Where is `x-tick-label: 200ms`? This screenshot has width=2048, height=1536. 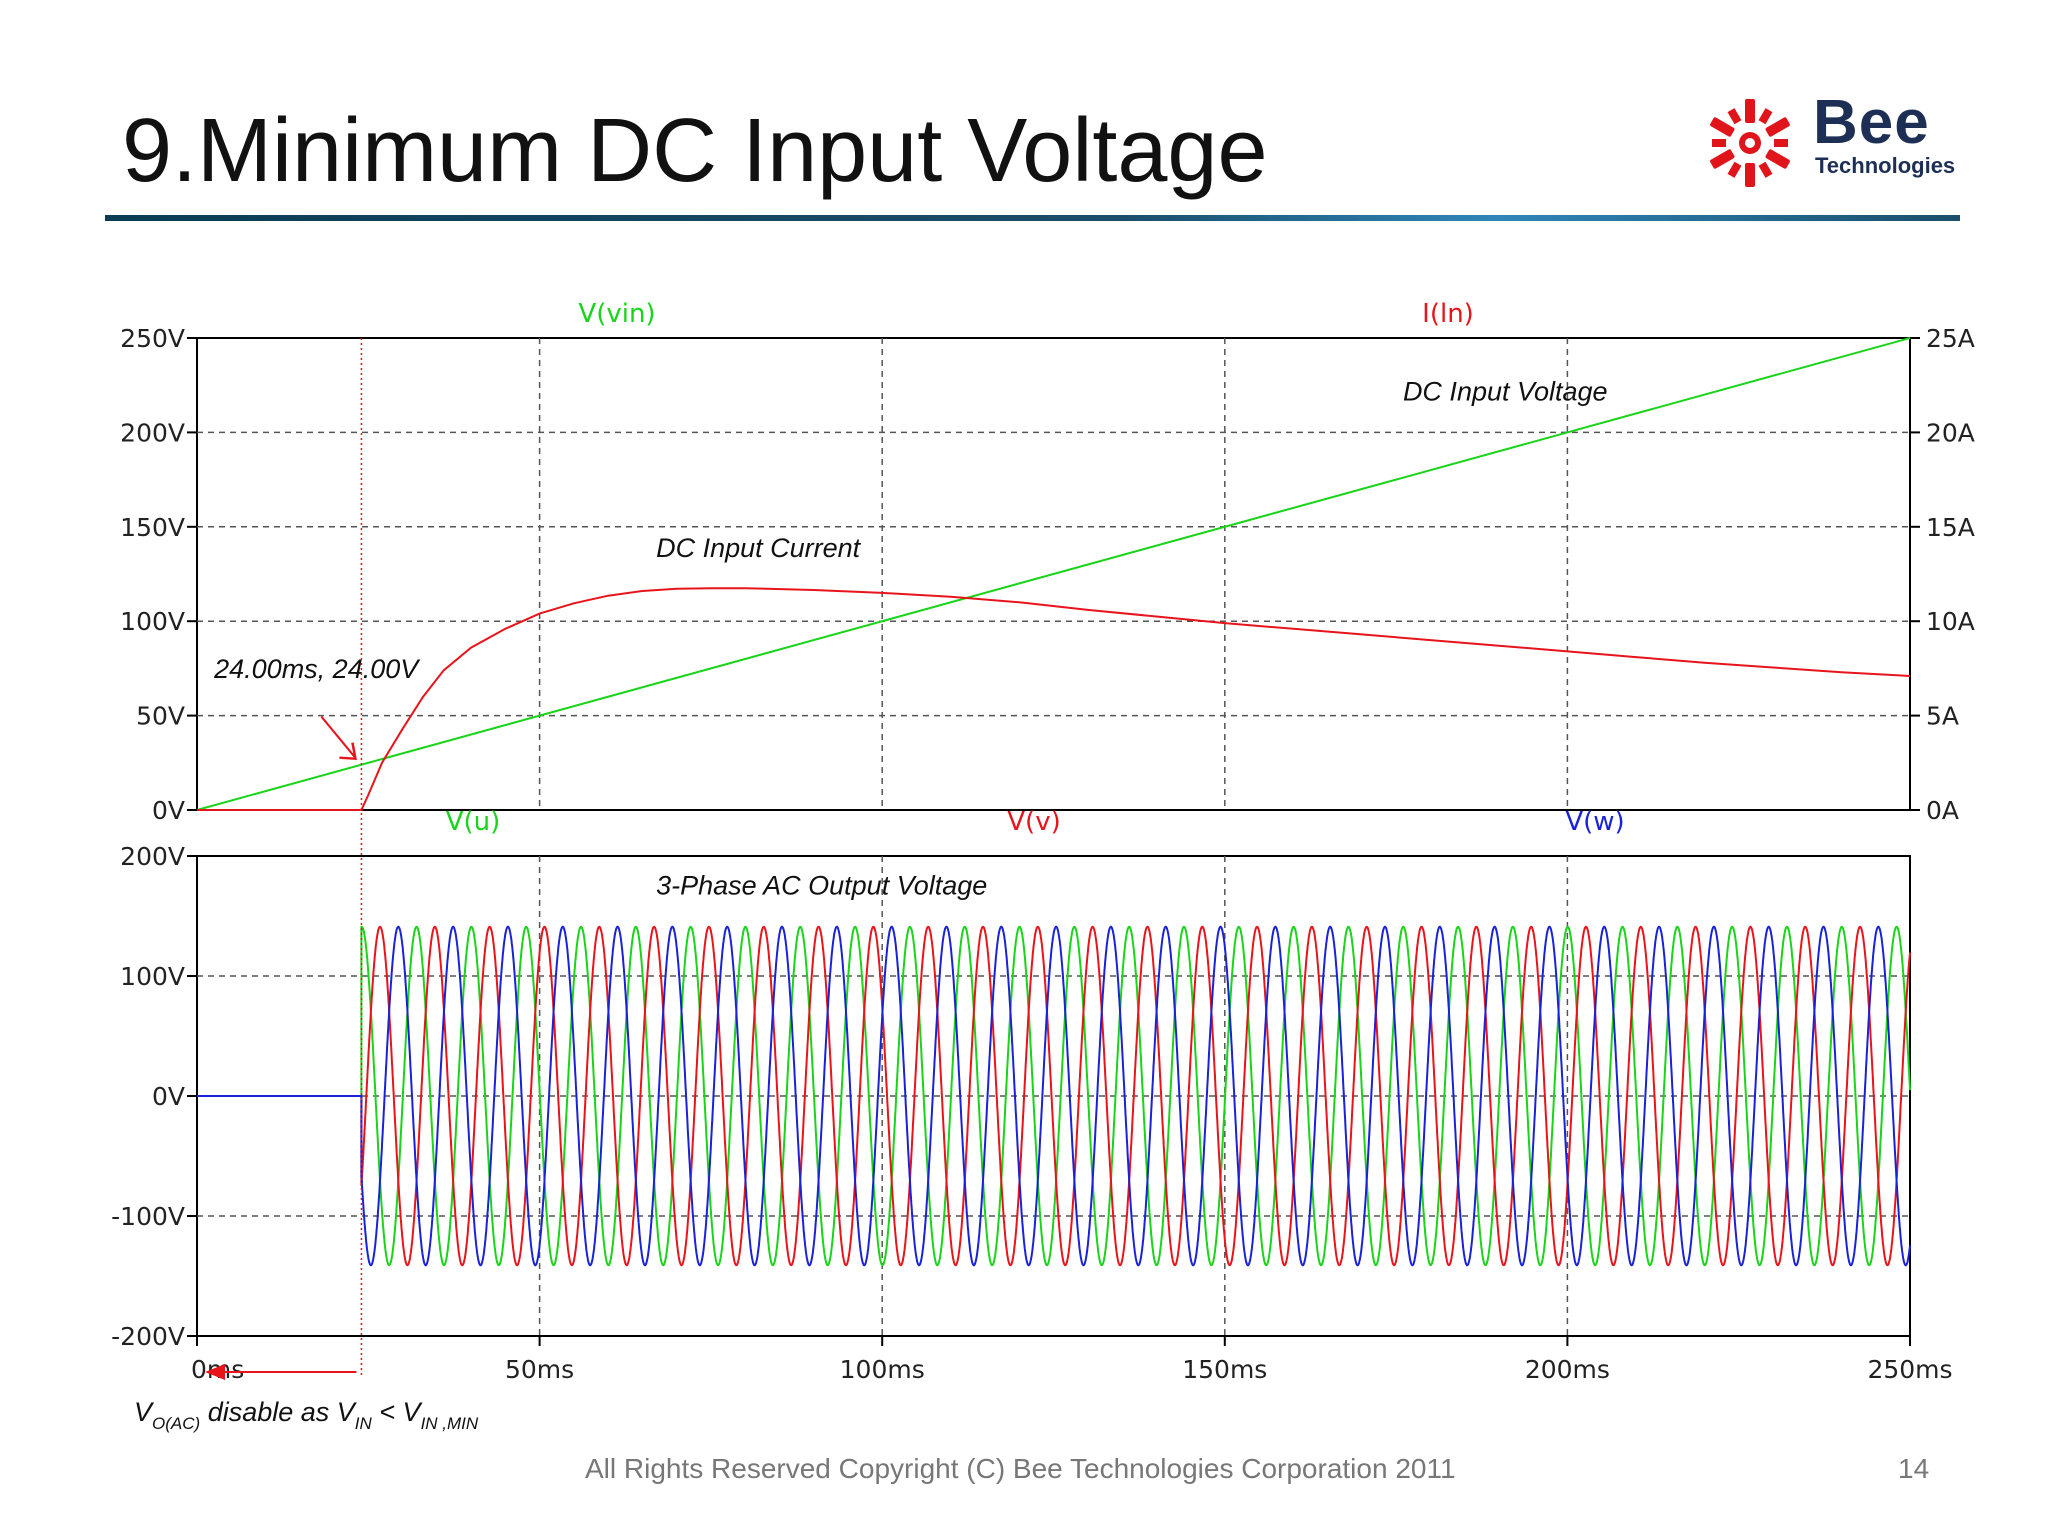
x-tick-label: 200ms is located at coordinates (1567, 1369).